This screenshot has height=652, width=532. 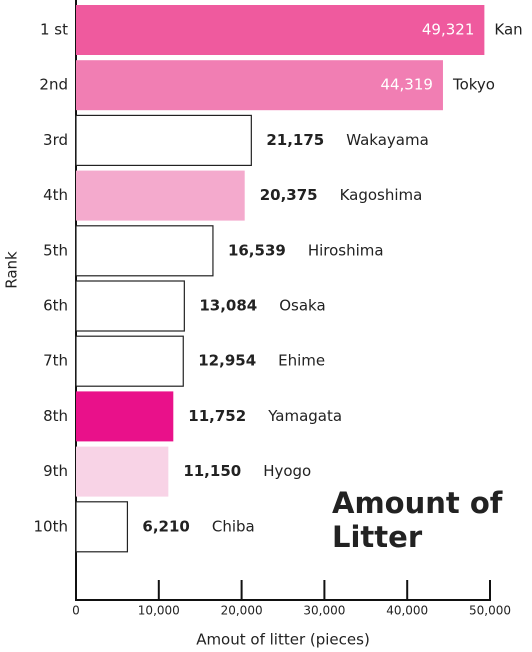 I want to click on bar-name: Hiroshima, so click(x=346, y=250).